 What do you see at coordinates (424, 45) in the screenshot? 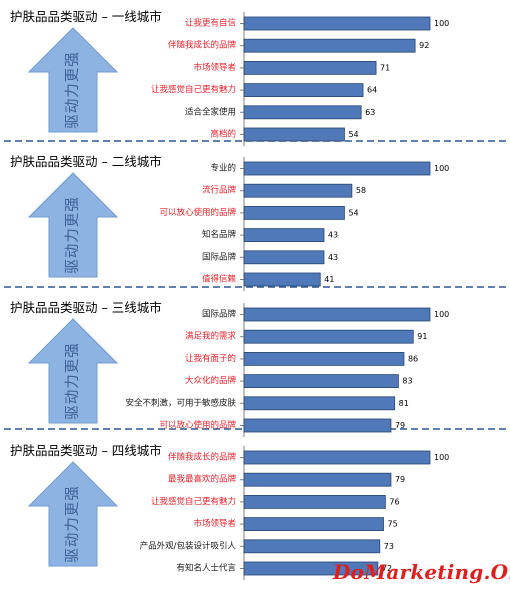
I see `value-label: 92` at bounding box center [424, 45].